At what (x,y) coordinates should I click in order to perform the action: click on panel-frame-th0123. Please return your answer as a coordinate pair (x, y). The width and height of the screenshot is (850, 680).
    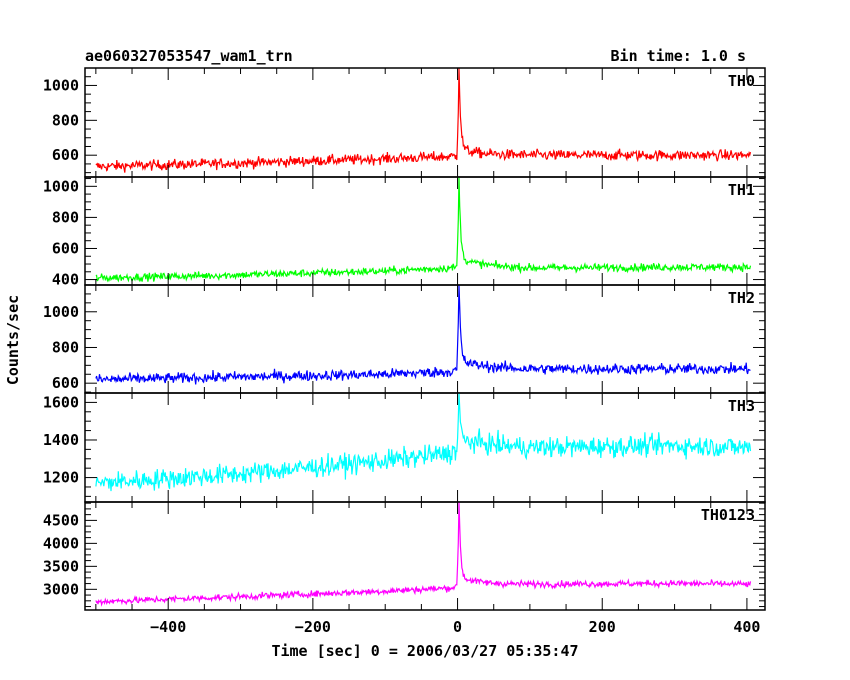
    Looking at the image, I should click on (425, 556).